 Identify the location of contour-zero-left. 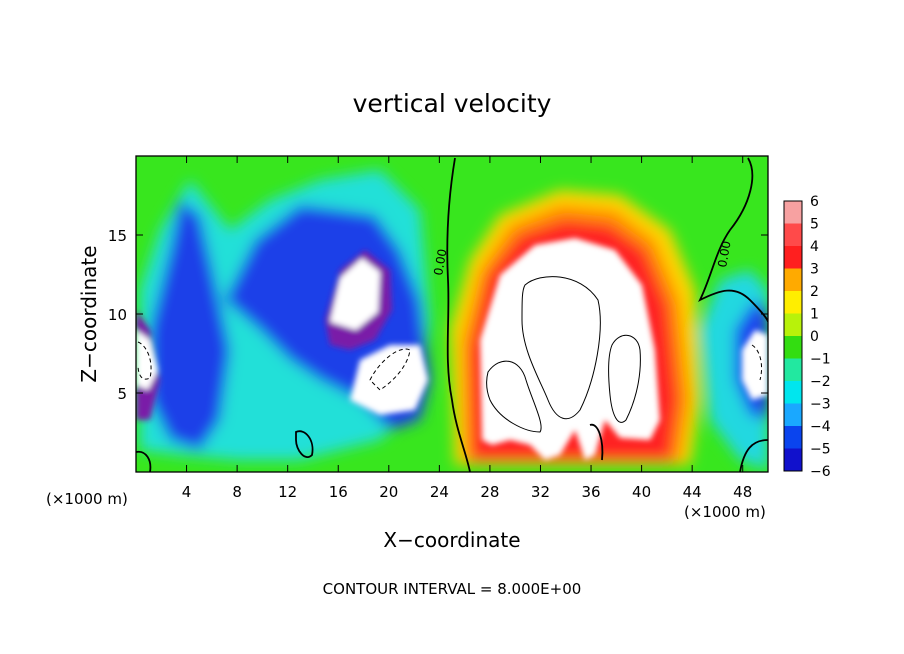
(458, 314).